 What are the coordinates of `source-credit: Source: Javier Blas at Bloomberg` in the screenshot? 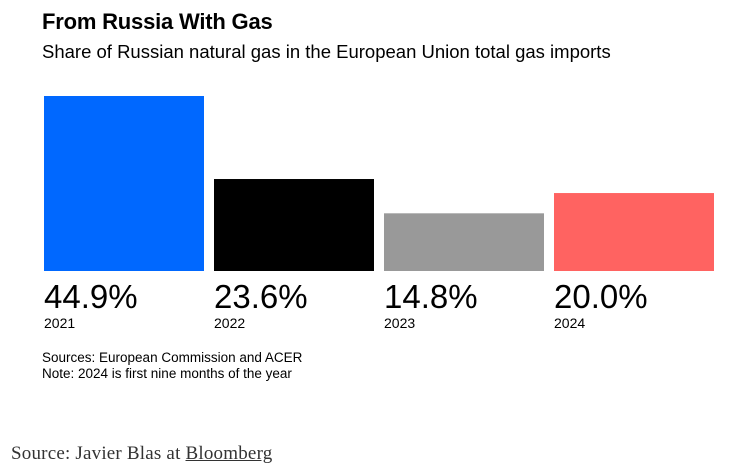 It's located at (141, 454).